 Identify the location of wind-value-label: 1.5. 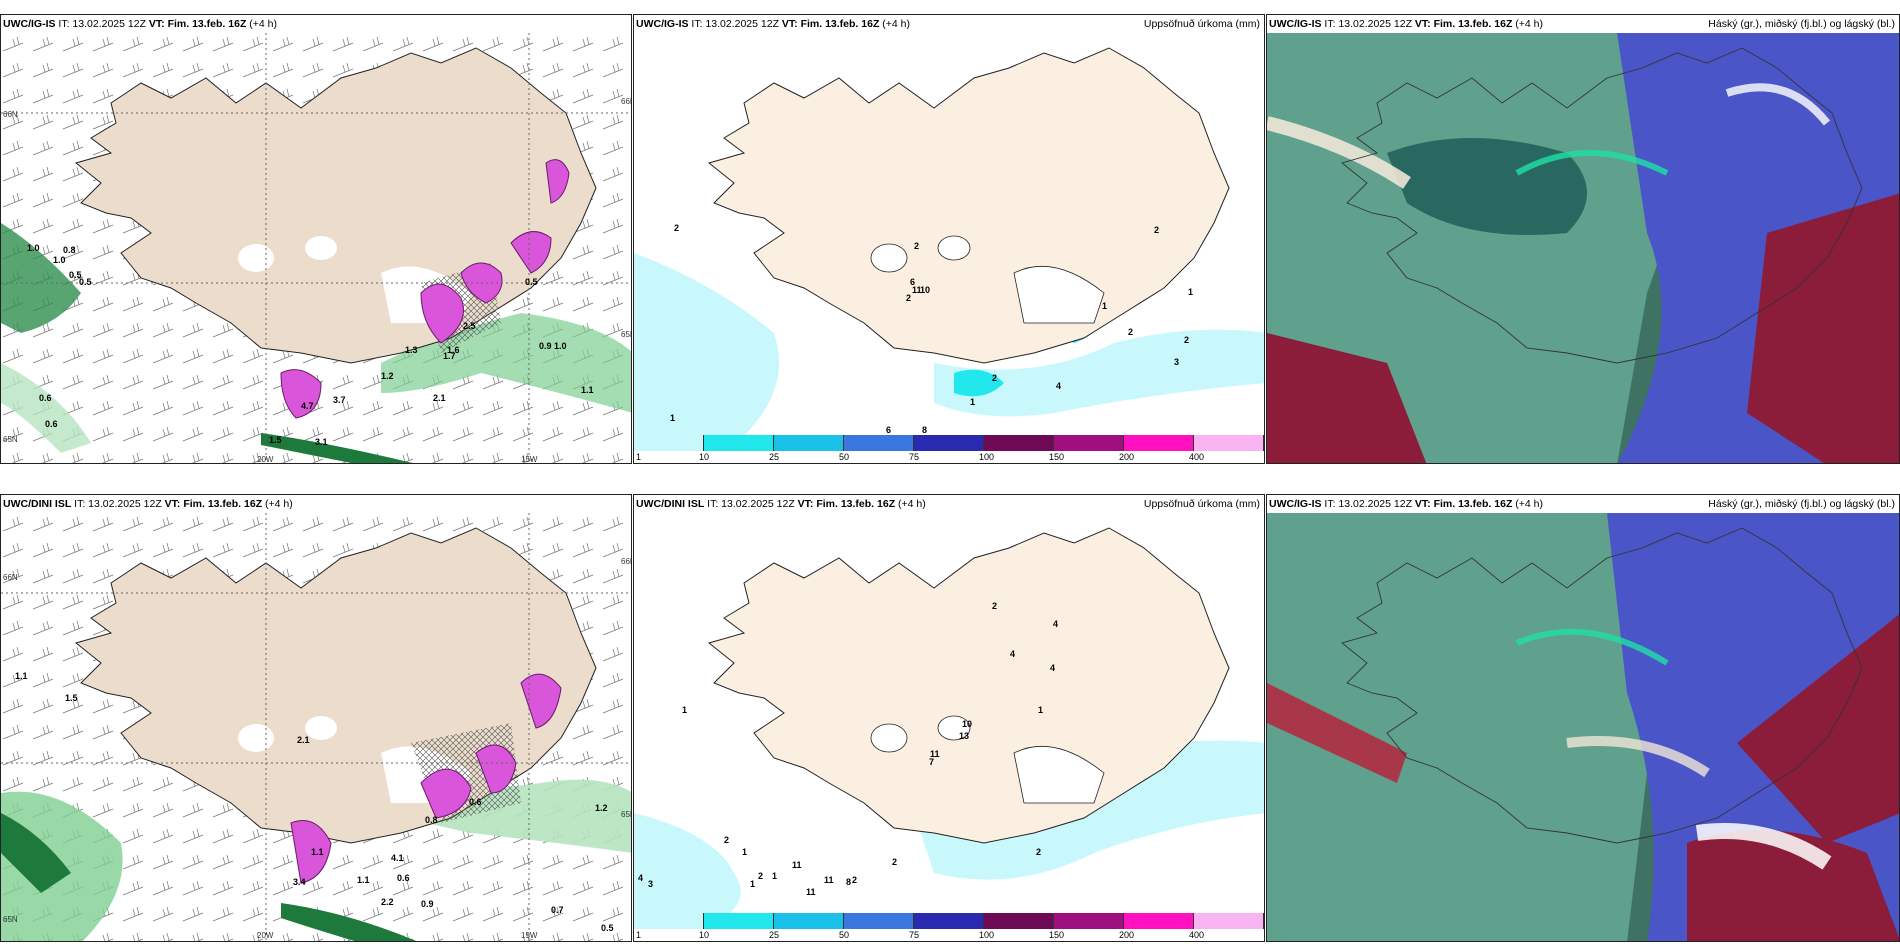
(275, 440).